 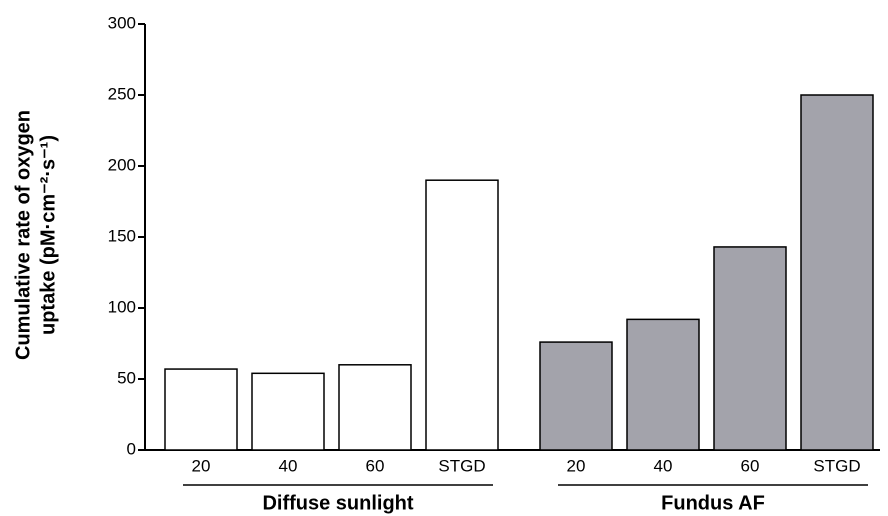 I want to click on y-label-line: Cumulative rate of oxygen, so click(x=23, y=235).